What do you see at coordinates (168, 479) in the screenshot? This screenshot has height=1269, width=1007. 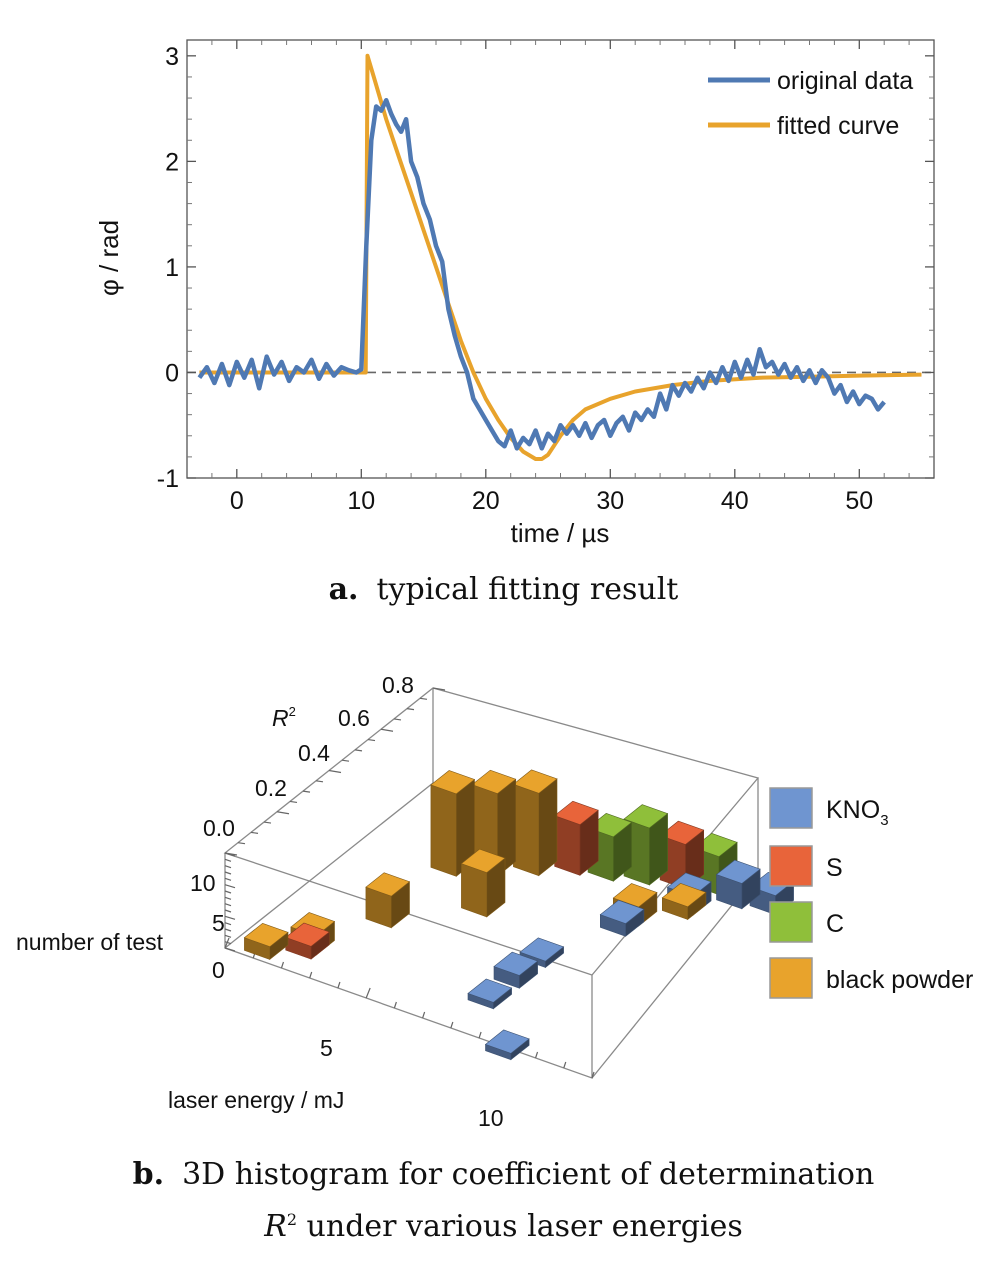 I see `y-tick-label: -1` at bounding box center [168, 479].